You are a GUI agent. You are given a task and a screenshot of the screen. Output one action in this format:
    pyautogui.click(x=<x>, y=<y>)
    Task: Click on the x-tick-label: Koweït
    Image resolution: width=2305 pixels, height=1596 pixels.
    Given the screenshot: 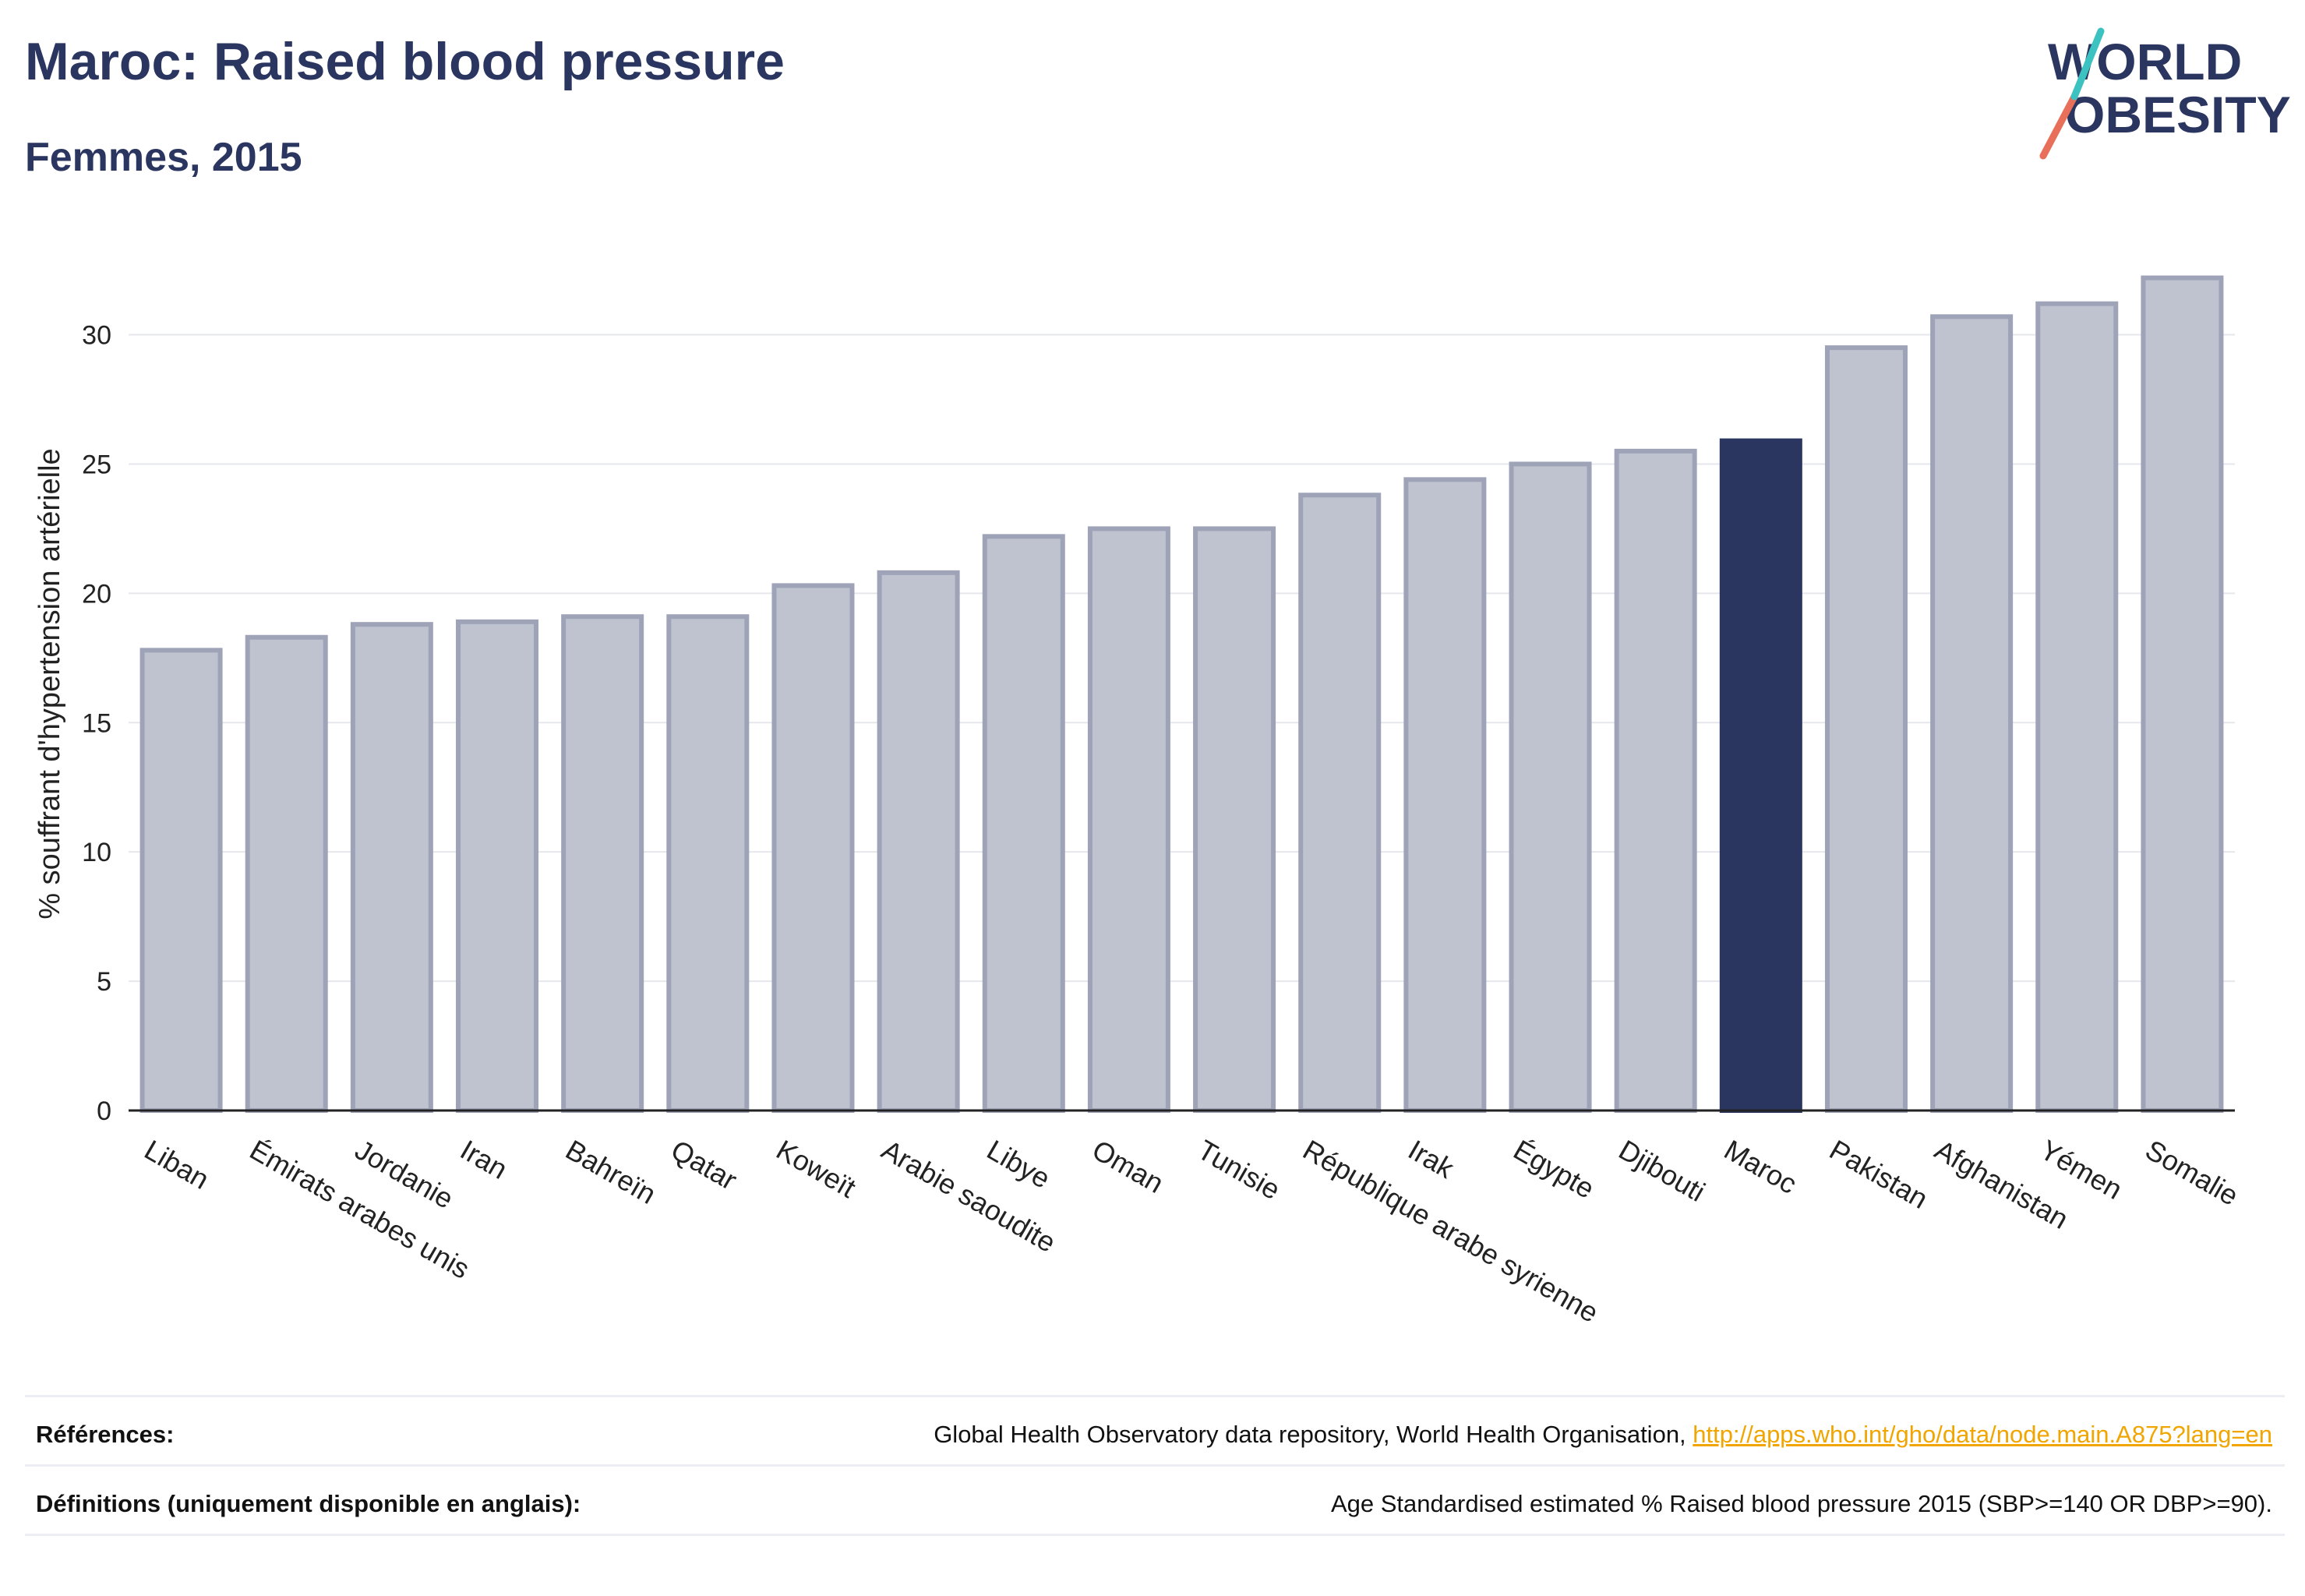 What is the action you would take?
    pyautogui.click(x=816, y=1168)
    